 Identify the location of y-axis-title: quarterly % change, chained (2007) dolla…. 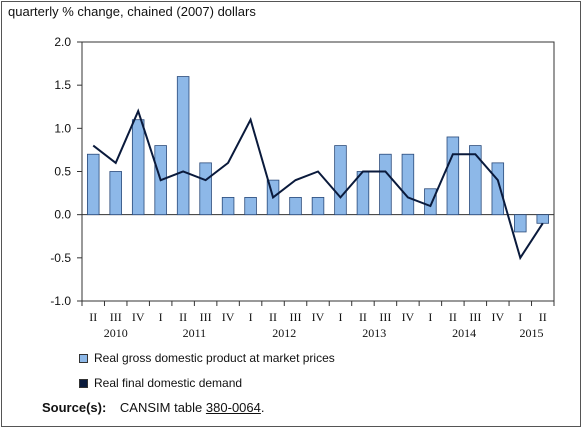
(132, 11).